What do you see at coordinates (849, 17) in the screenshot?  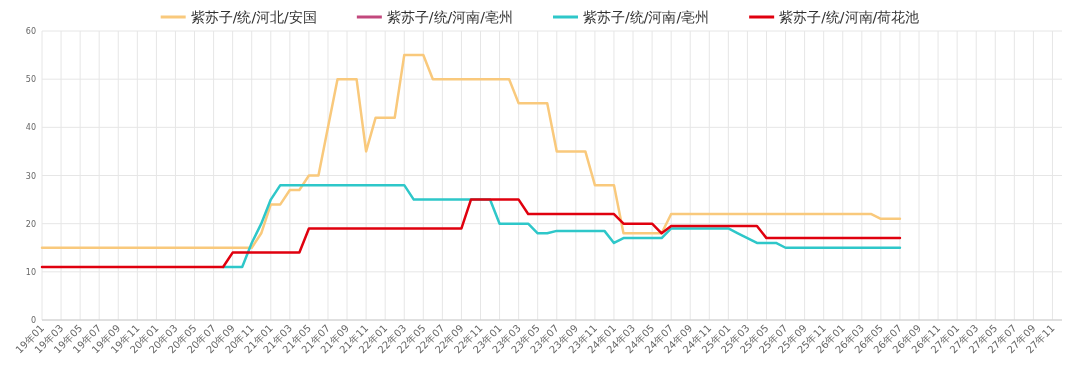 I see `legend-label: 紫苏子/统/河南/荷花池` at bounding box center [849, 17].